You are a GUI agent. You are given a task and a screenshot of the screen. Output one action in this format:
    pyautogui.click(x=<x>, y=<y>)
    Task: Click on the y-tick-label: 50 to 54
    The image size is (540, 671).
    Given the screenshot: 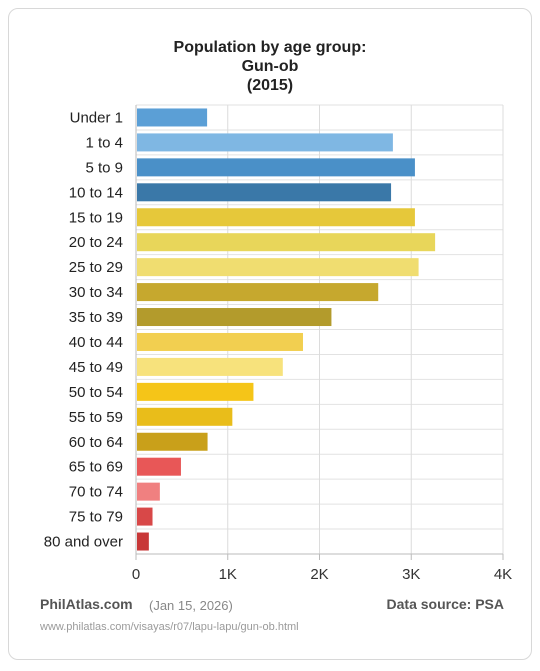 What is the action you would take?
    pyautogui.click(x=96, y=392)
    